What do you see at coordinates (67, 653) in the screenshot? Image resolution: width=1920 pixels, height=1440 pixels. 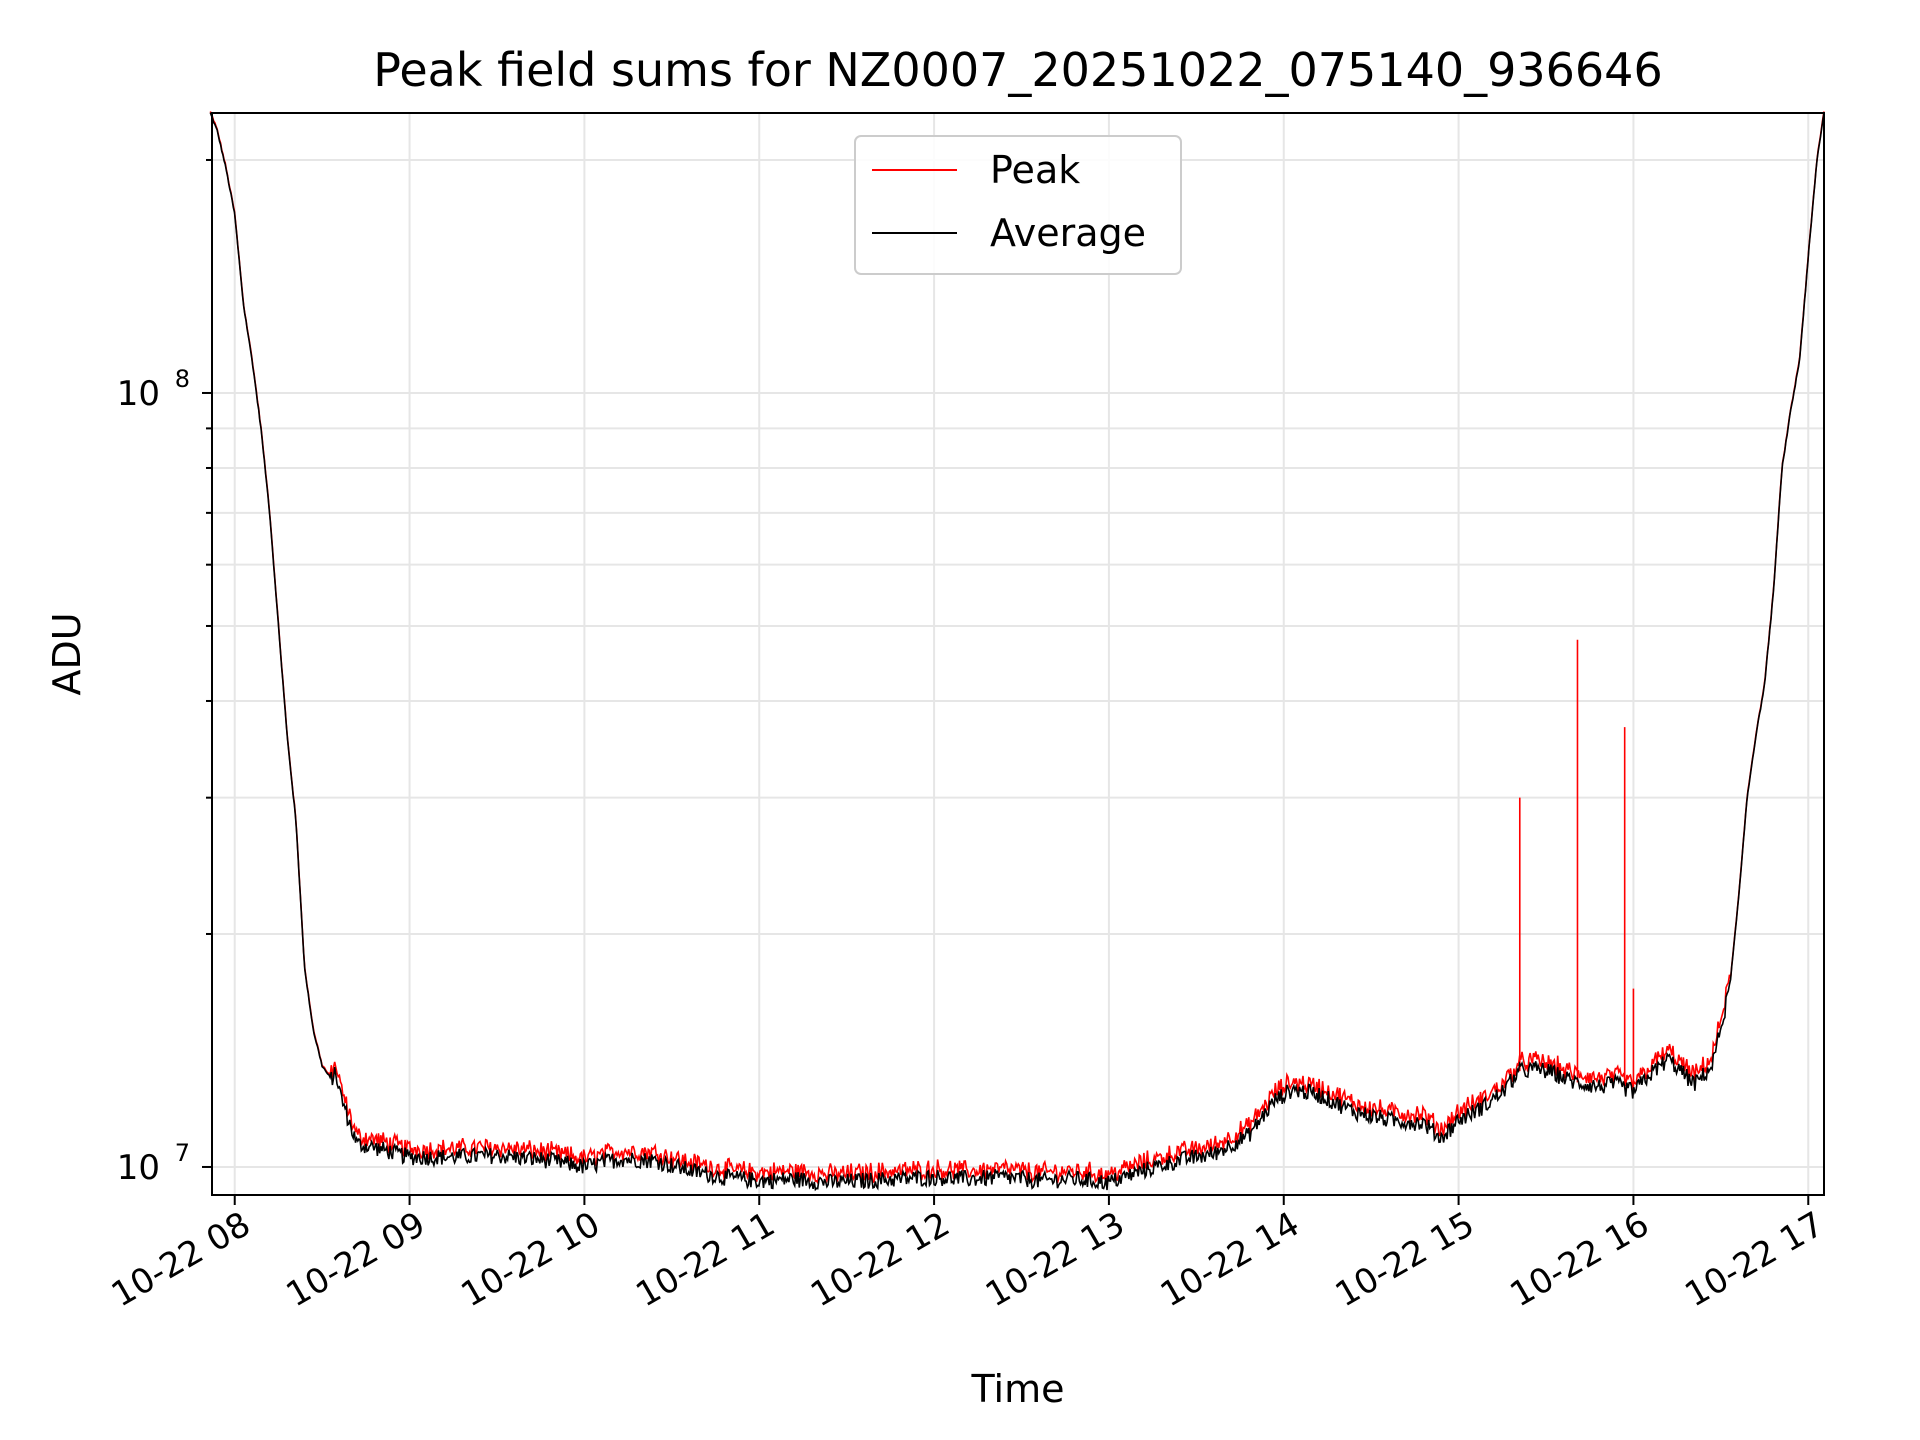 I see `y-axis-label: ADU` at bounding box center [67, 653].